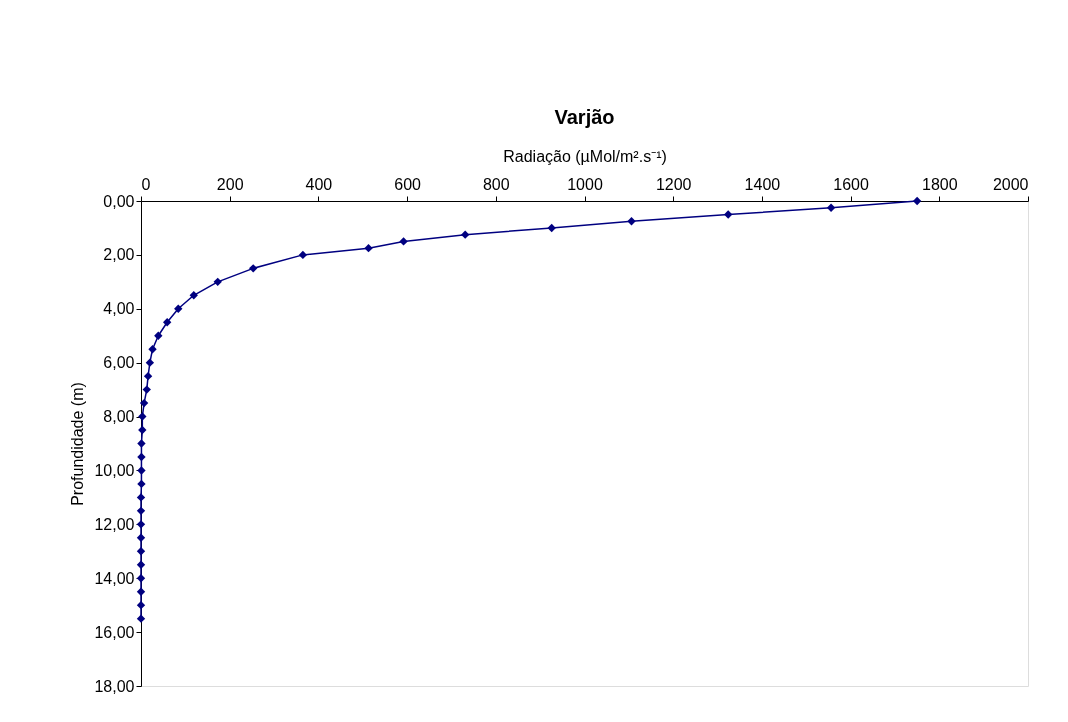  Describe the element at coordinates (940, 184) in the screenshot. I see `x-tick-label: 1800` at that location.